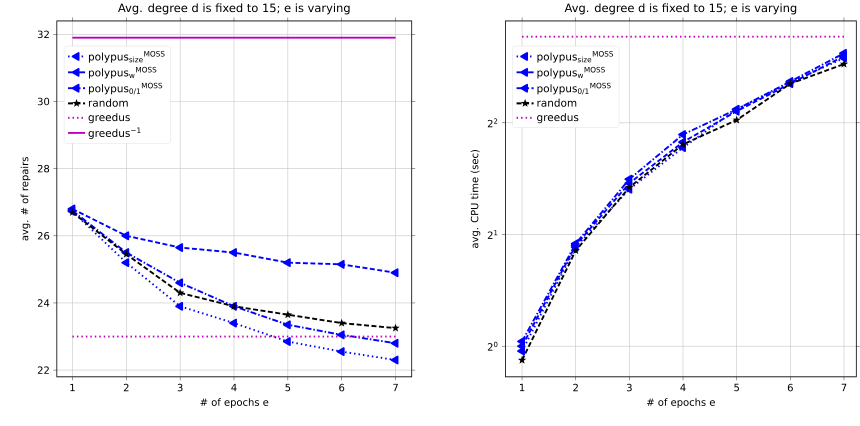 Image resolution: width=860 pixels, height=426 pixels. What do you see at coordinates (44, 102) in the screenshot?
I see `y-tick-label: 30` at bounding box center [44, 102].